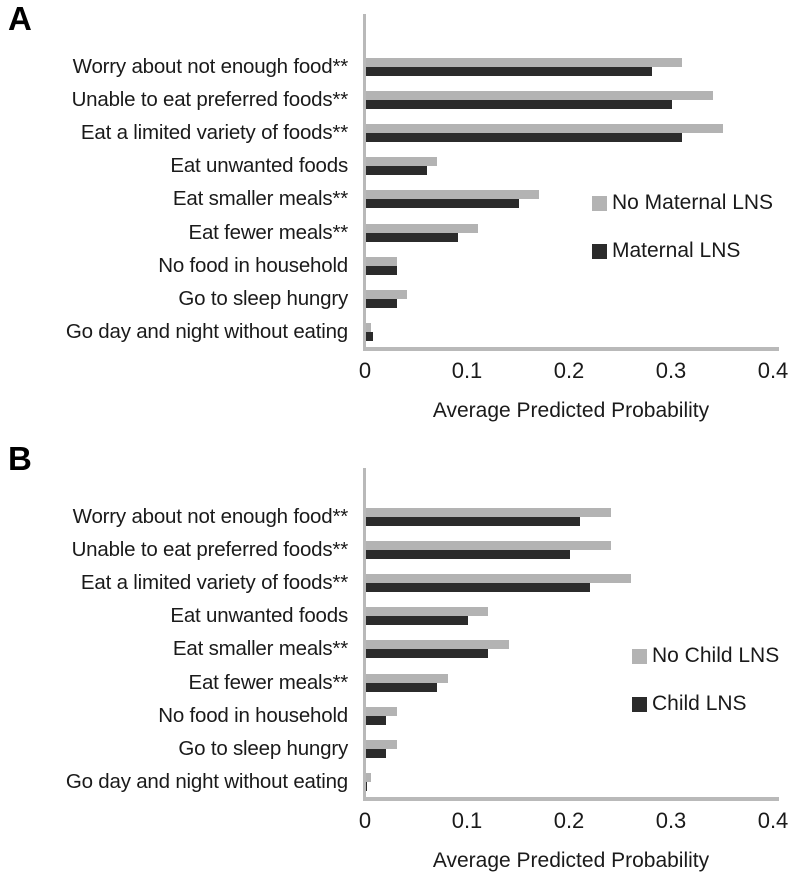 This screenshot has width=792, height=881. I want to click on legend-label: No Maternal LNS, so click(693, 202).